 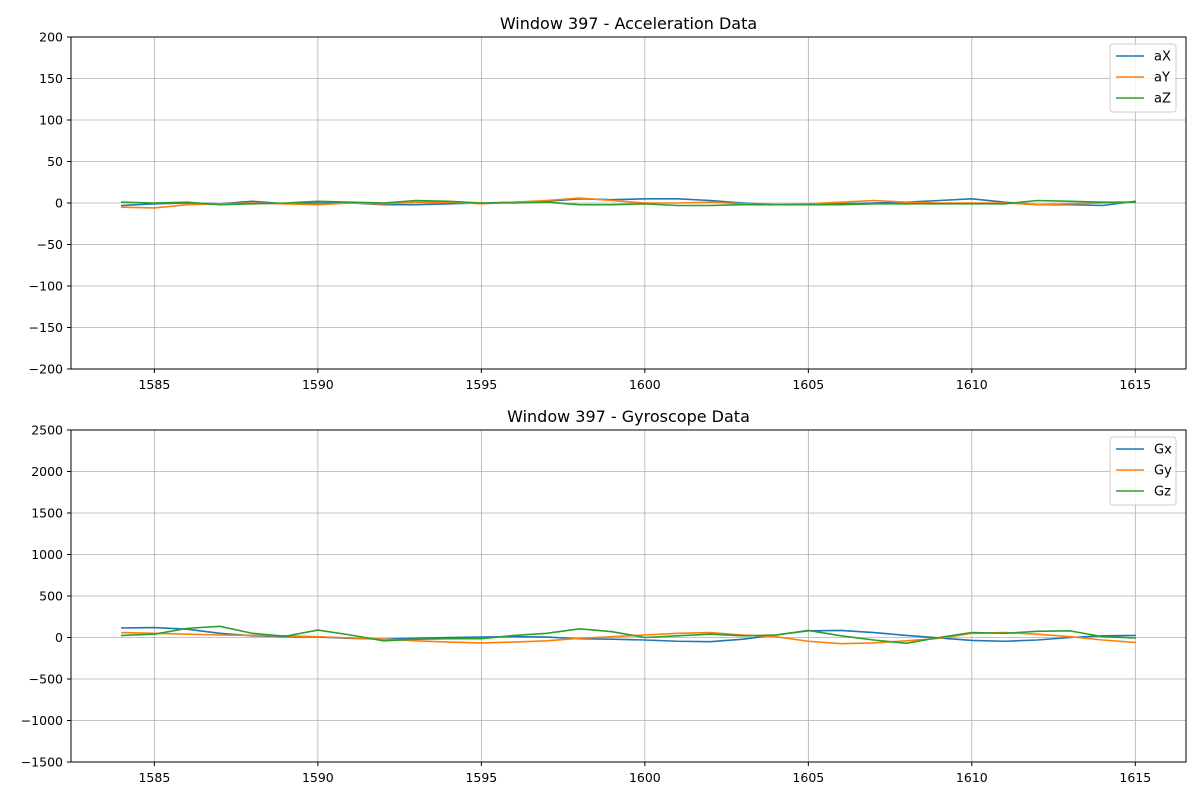 I want to click on y-tick-label: −200, so click(x=46, y=369).